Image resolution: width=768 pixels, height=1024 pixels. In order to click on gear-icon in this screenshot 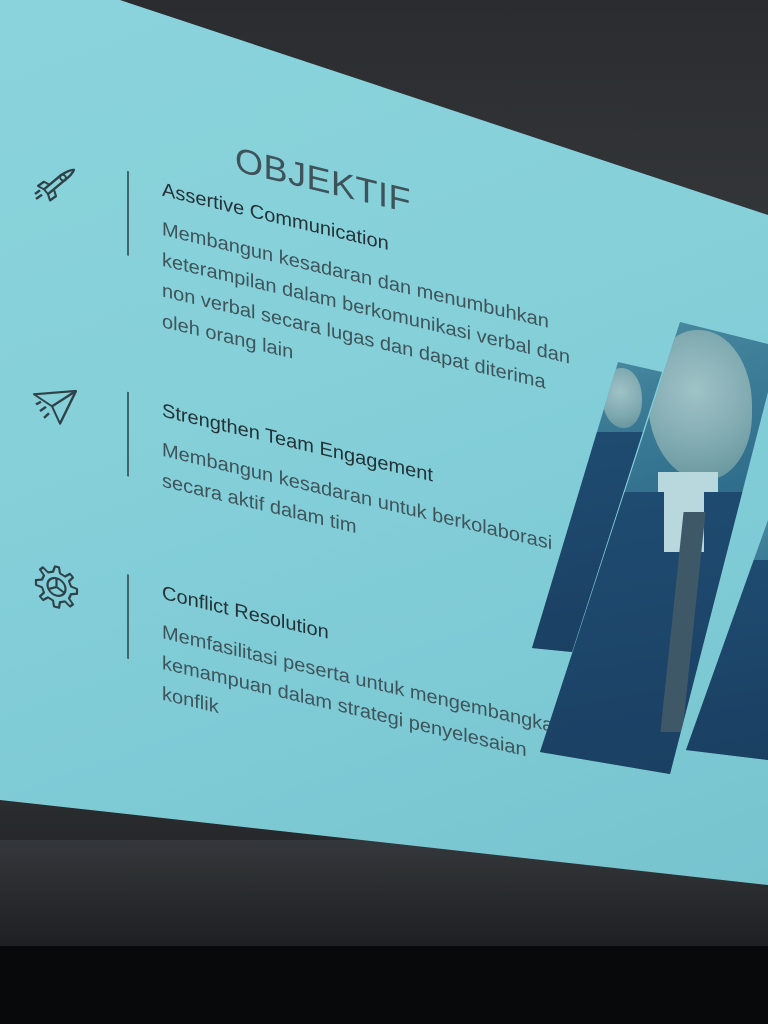, I will do `click(55, 587)`.